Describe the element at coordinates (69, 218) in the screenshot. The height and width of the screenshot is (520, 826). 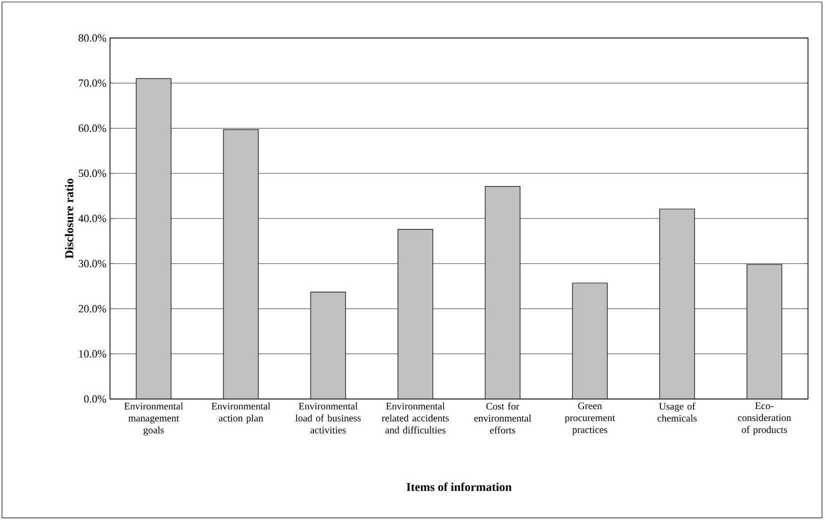
I see `y-axis-title: Disclosure ratio` at that location.